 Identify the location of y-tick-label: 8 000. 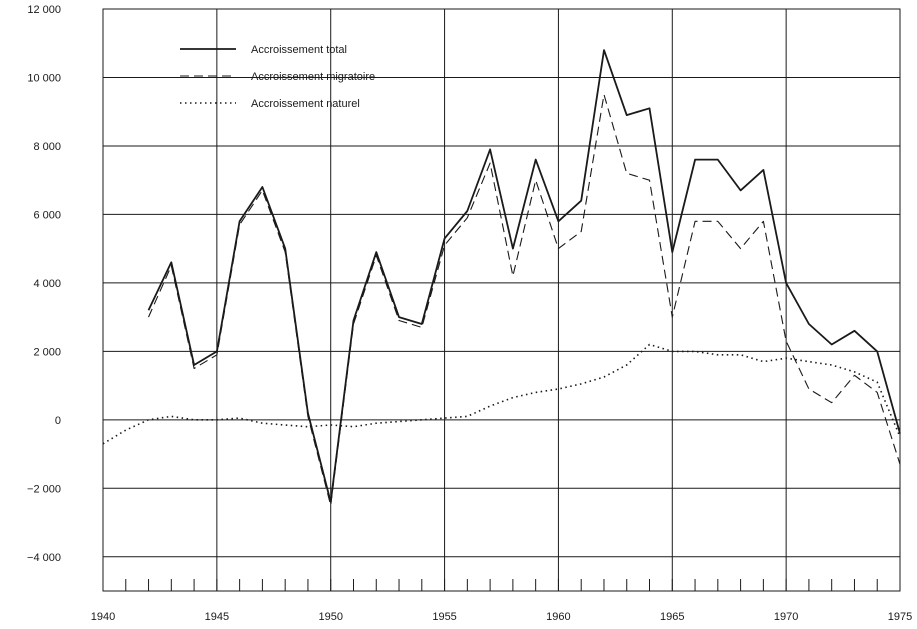
(47, 147).